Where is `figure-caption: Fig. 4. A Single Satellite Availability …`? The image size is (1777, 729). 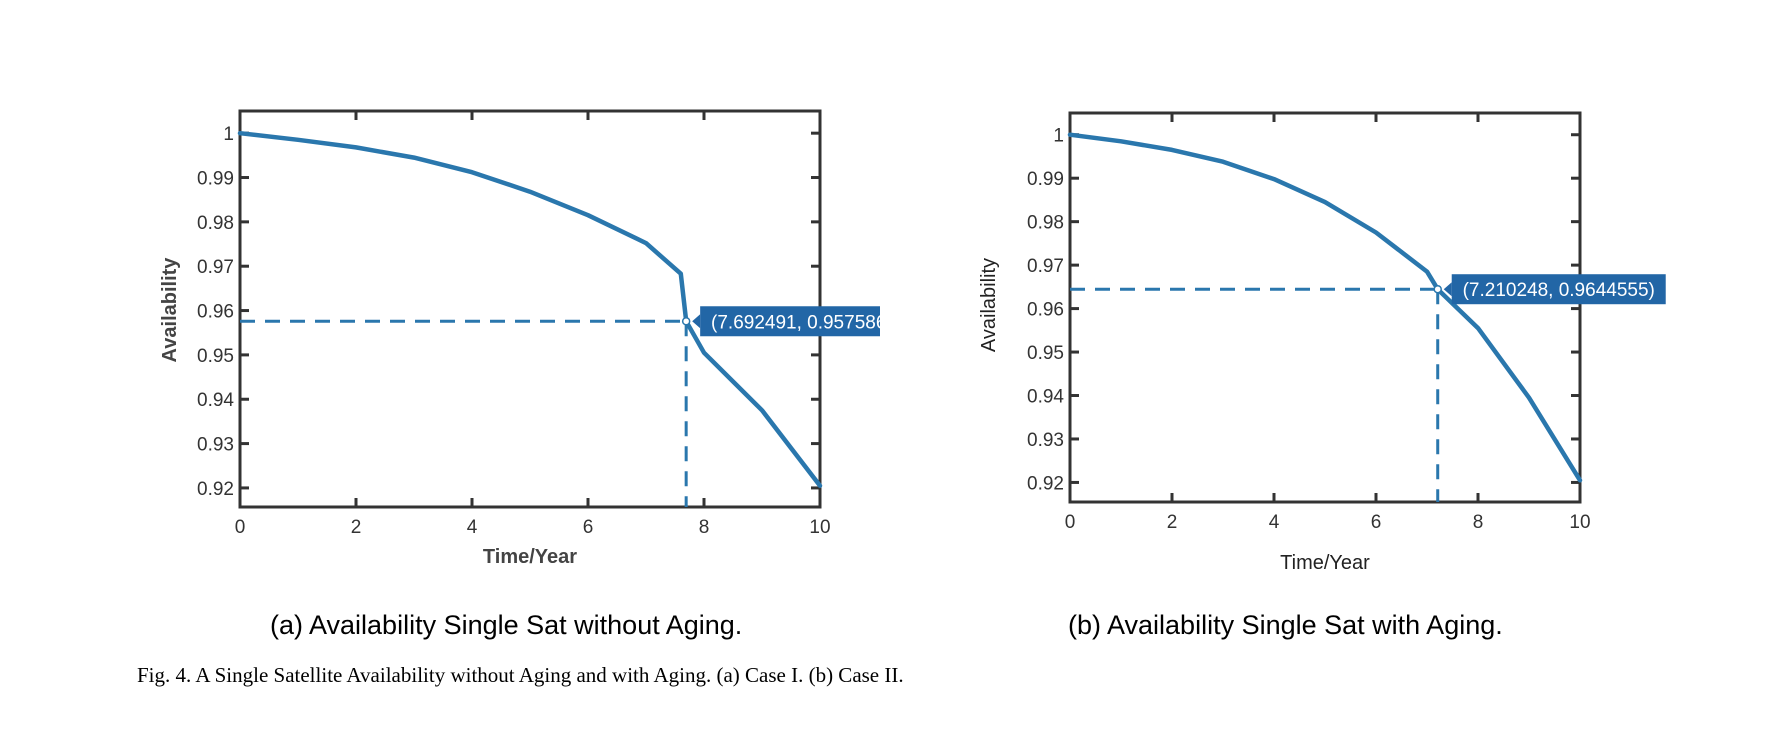 figure-caption: Fig. 4. A Single Satellite Availability … is located at coordinates (520, 675).